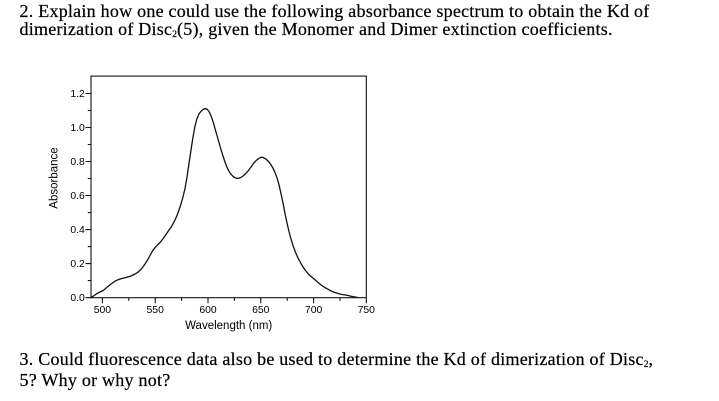 The image size is (719, 401). I want to click on svg-text: 700, so click(314, 310).